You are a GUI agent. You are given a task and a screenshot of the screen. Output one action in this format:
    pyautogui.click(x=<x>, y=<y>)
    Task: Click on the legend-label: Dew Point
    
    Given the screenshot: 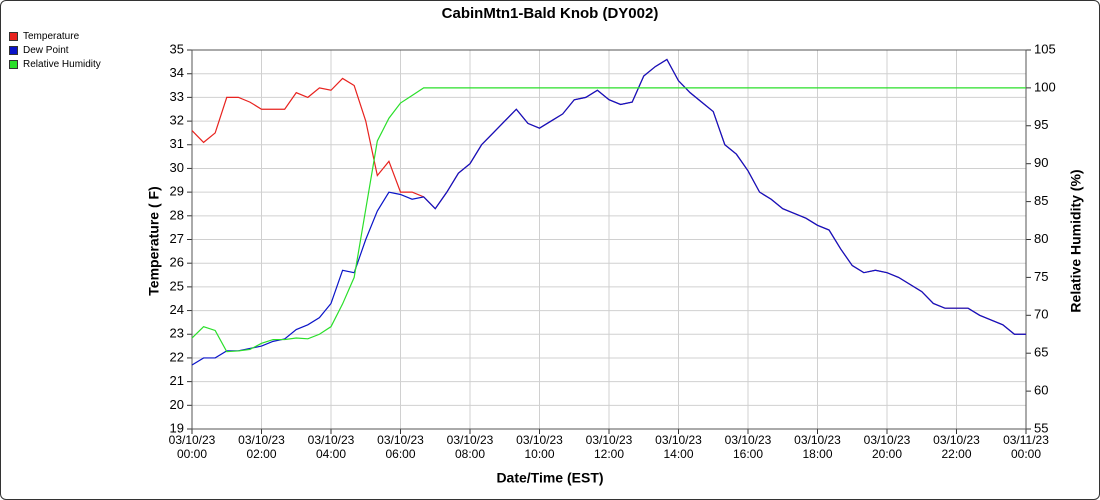 What is the action you would take?
    pyautogui.click(x=46, y=50)
    